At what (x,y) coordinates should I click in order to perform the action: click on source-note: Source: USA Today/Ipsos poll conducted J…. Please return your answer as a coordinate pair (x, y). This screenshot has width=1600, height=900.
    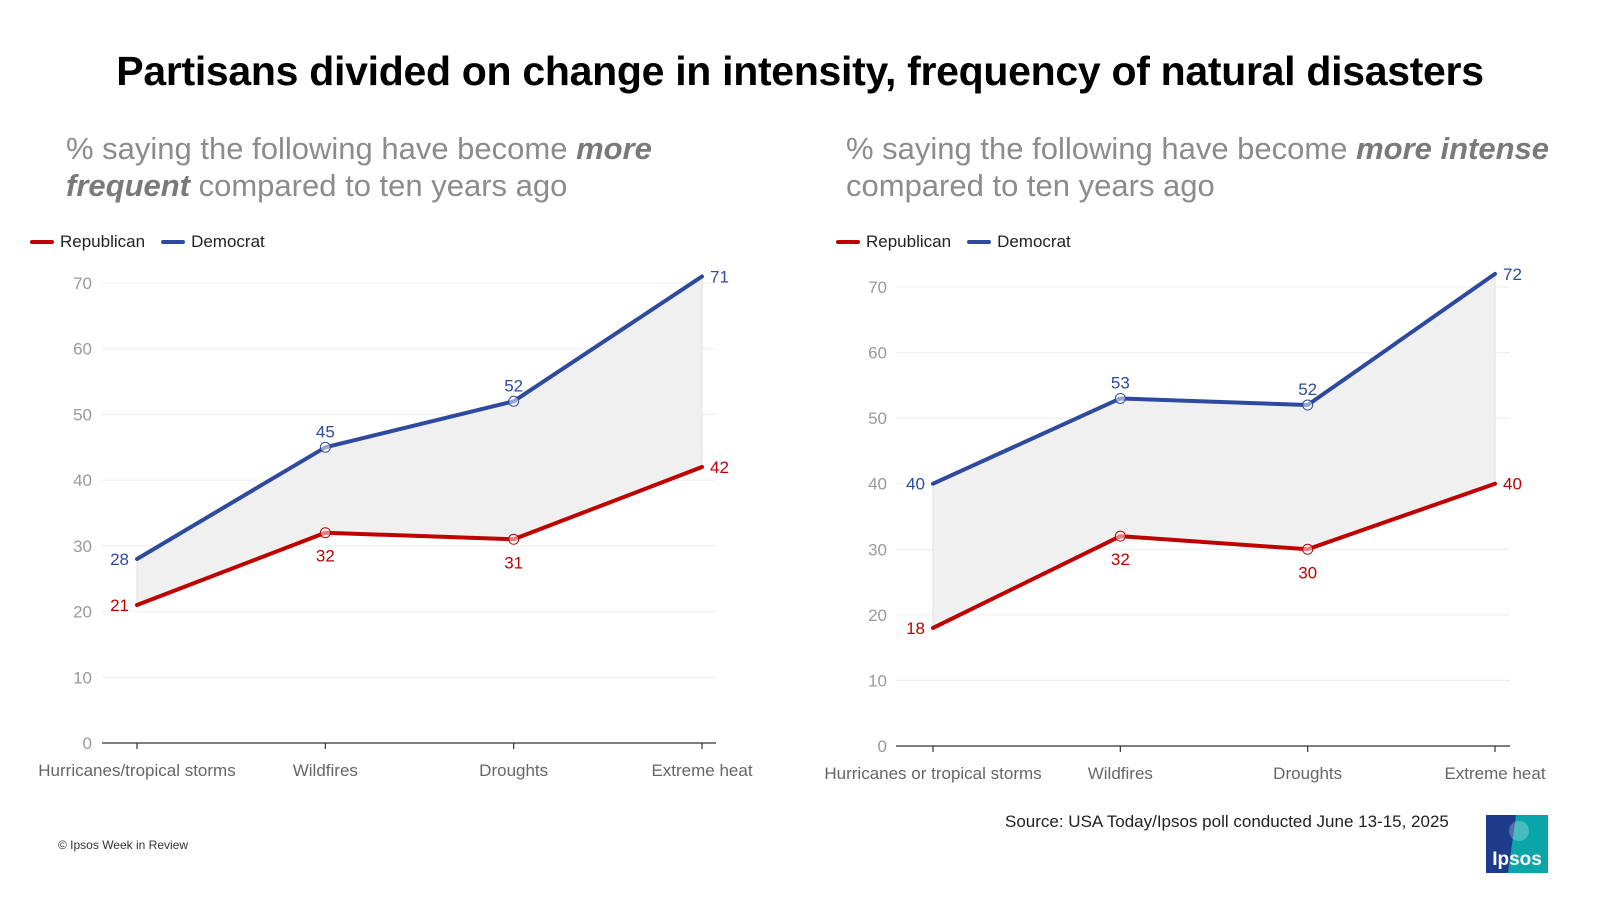
    Looking at the image, I should click on (1227, 821).